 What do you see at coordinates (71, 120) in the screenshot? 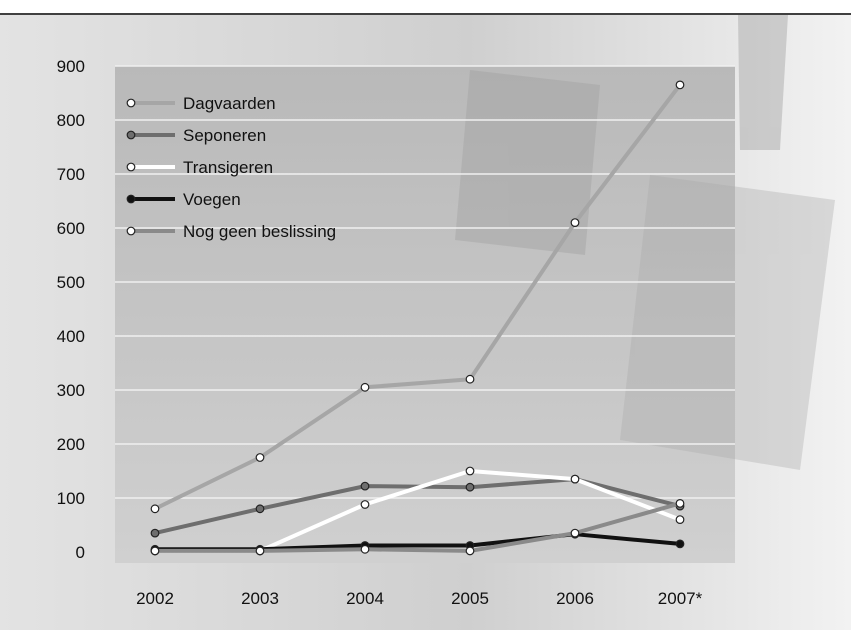
I see `y-tick-label: 800` at bounding box center [71, 120].